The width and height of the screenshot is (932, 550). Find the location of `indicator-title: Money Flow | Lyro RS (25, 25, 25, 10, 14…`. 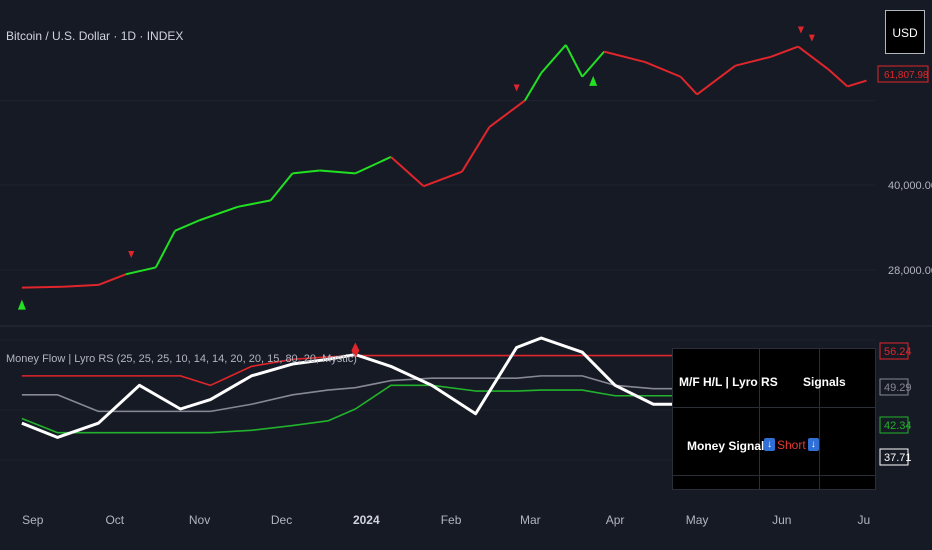

indicator-title: Money Flow | Lyro RS (25, 25, 25, 10, 14… is located at coordinates (181, 359).